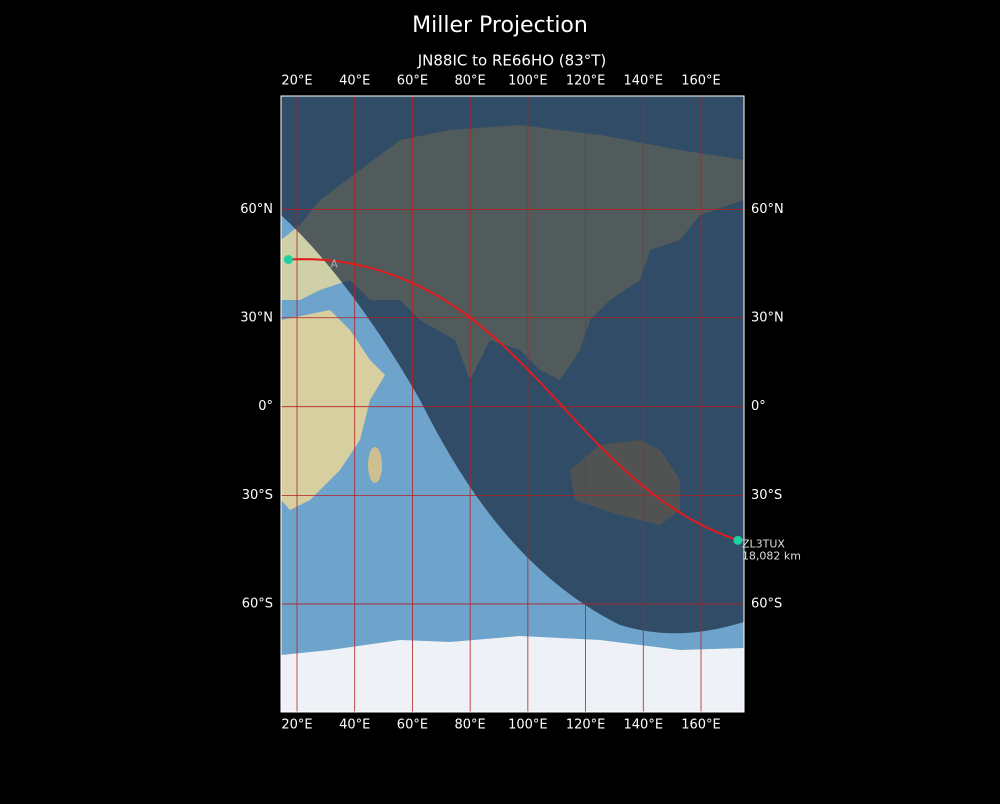 This screenshot has height=804, width=1000. I want to click on madagascar, so click(375, 465).